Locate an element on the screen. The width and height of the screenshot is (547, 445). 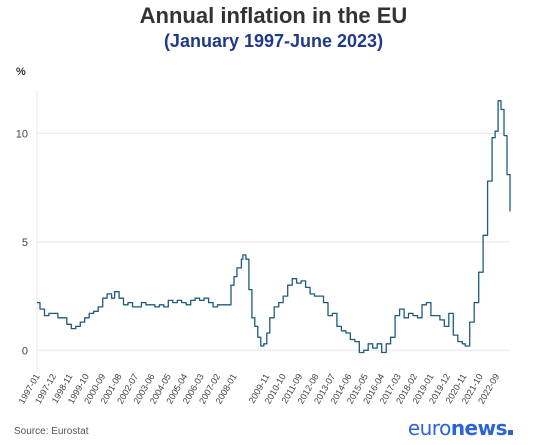
y-tick-label: 10 is located at coordinates (22, 134).